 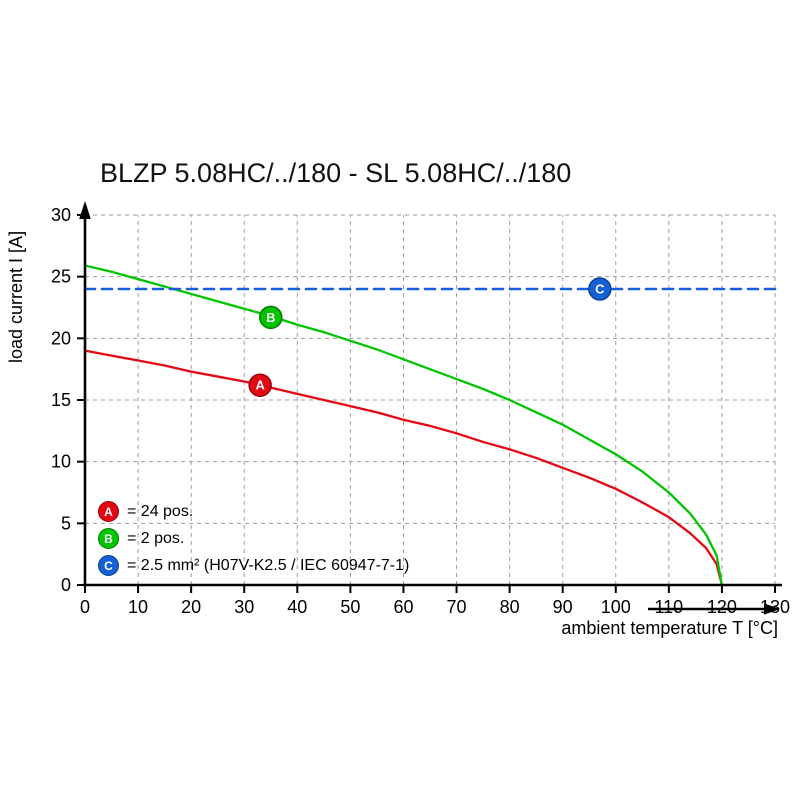 What do you see at coordinates (457, 607) in the screenshot?
I see `svg-text: 70` at bounding box center [457, 607].